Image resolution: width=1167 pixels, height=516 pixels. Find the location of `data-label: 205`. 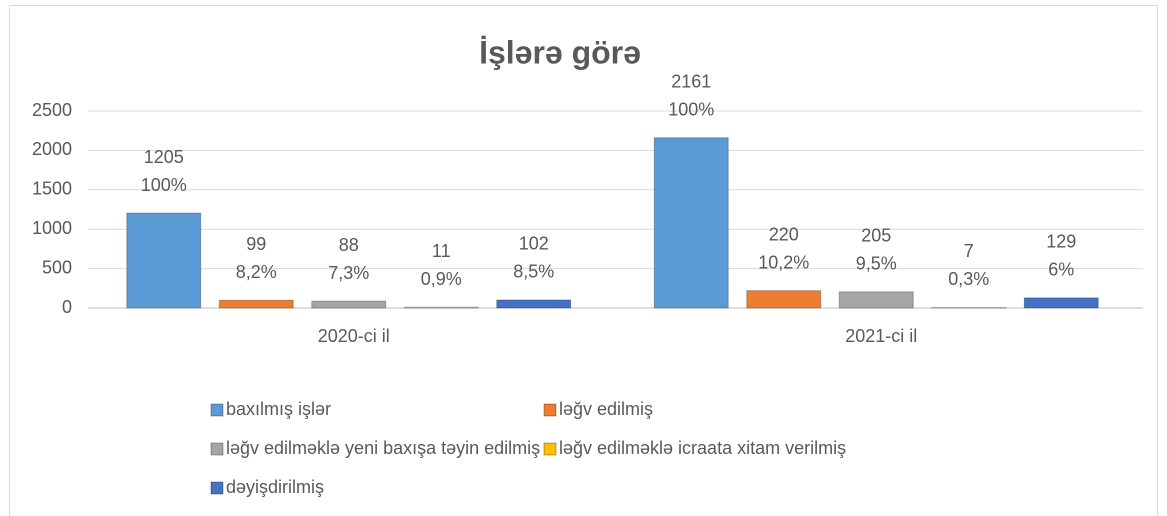

data-label: 205 is located at coordinates (876, 236).